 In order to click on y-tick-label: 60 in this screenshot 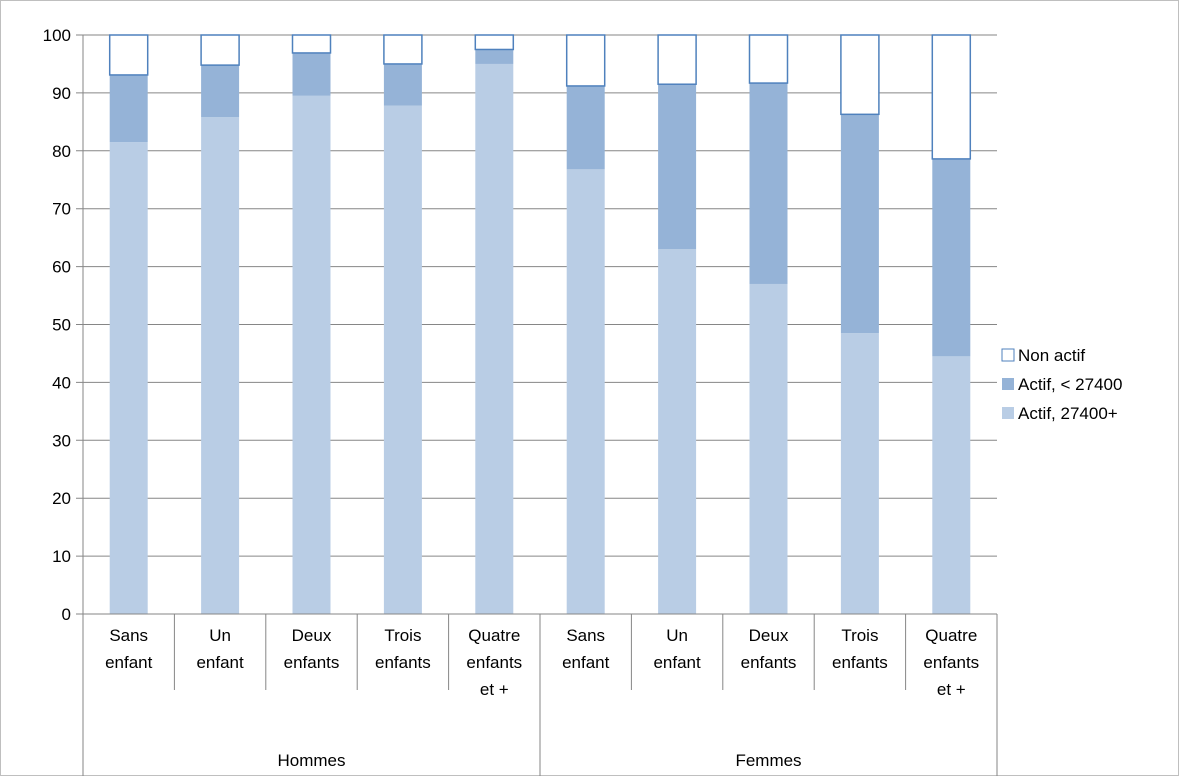, I will do `click(61, 267)`.